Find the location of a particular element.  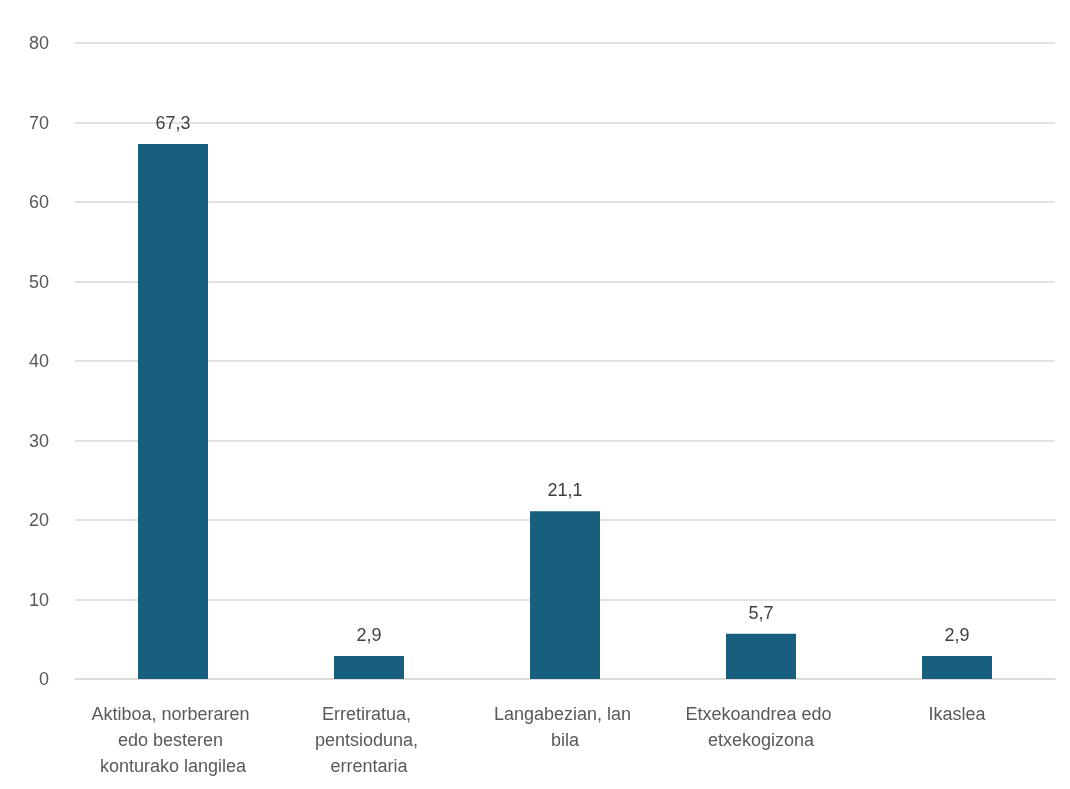

y-tick-label: 30 is located at coordinates (38, 440).